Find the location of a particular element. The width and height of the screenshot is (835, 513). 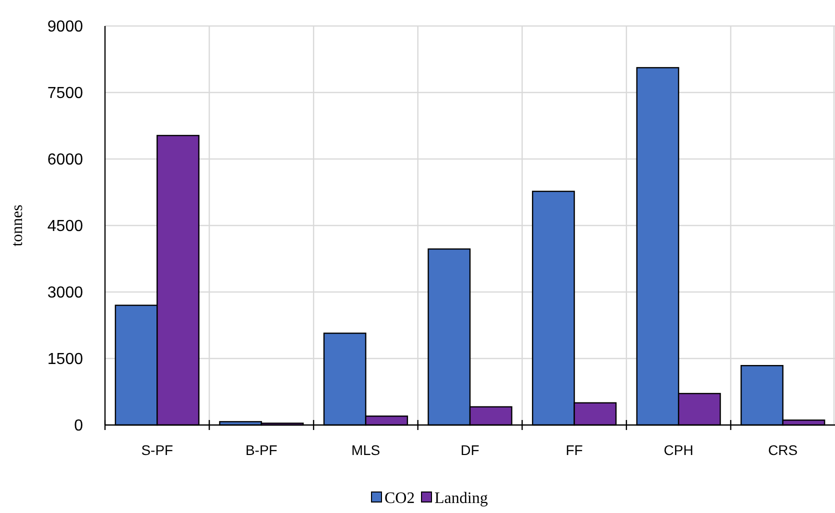

y-tick-label: 4500 is located at coordinates (65, 227).